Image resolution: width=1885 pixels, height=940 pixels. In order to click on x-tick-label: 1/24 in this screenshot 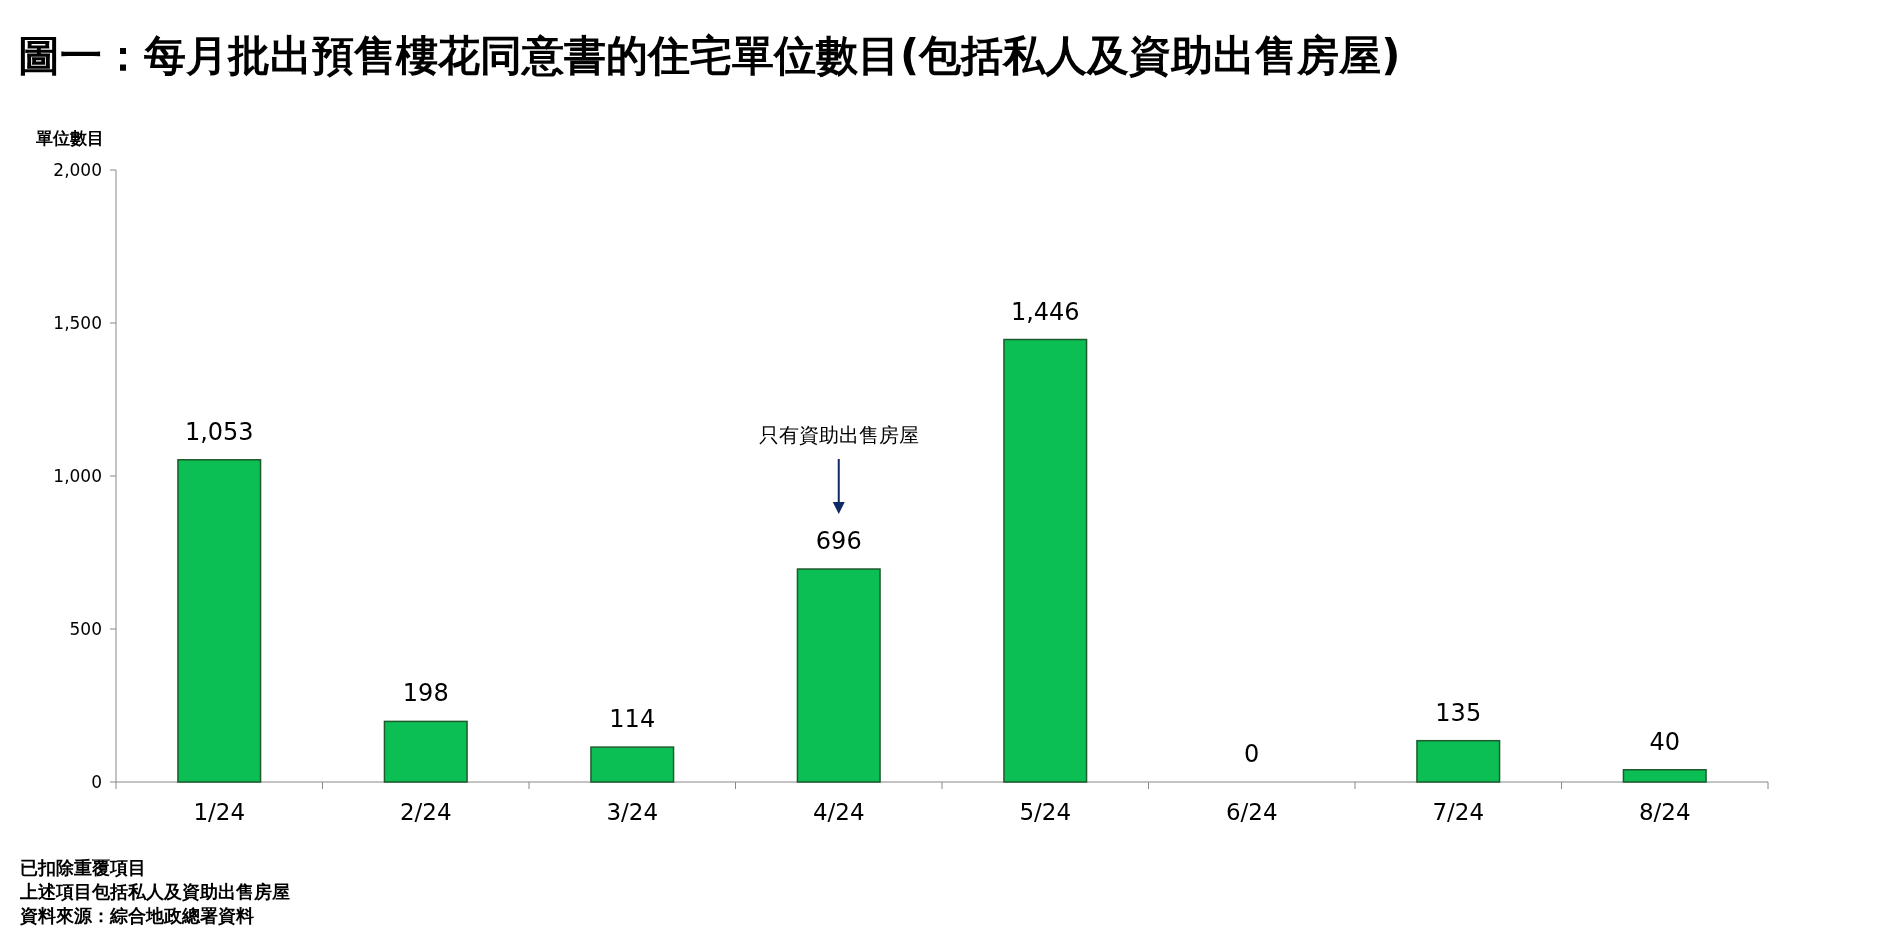, I will do `click(219, 812)`.